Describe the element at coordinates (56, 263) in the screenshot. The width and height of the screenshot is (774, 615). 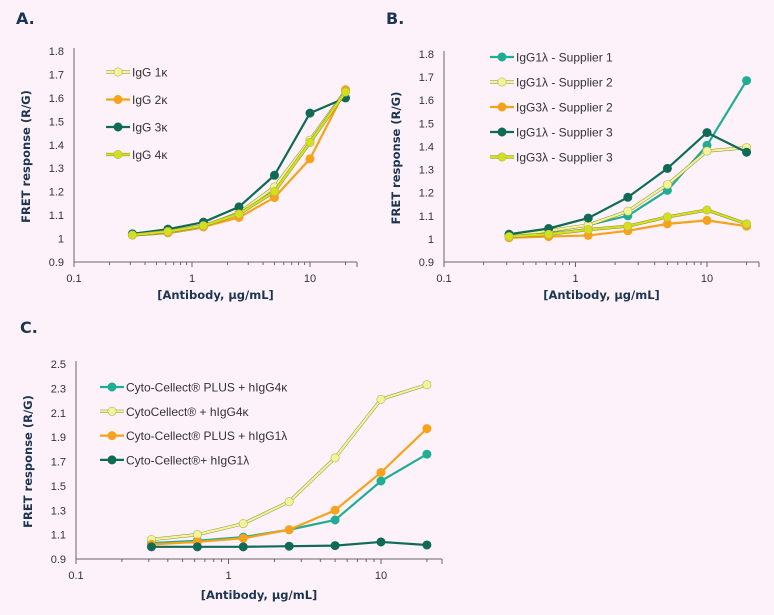
I see `y-tick-label: 0.9` at that location.